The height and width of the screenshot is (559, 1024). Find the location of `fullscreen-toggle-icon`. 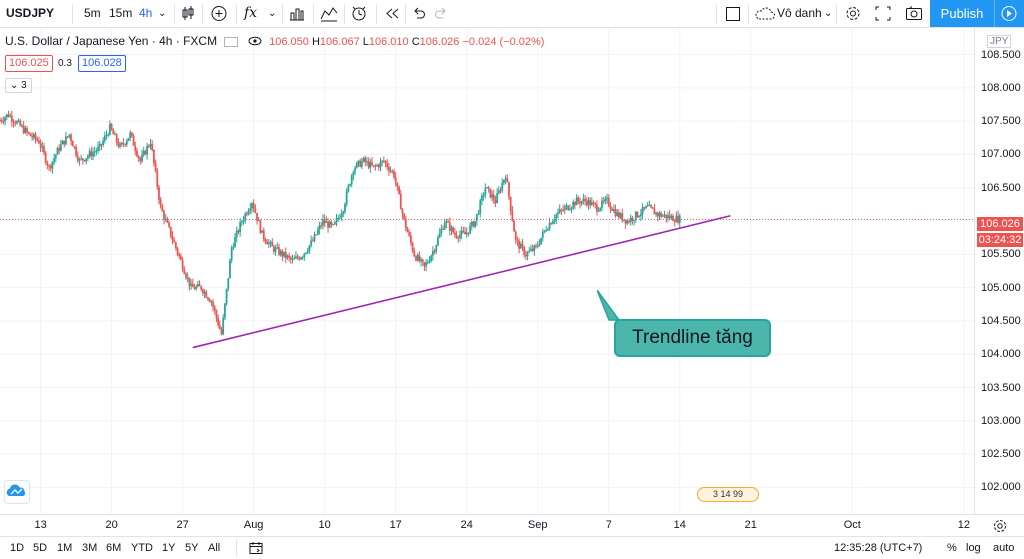

fullscreen-toggle-icon is located at coordinates (733, 13).